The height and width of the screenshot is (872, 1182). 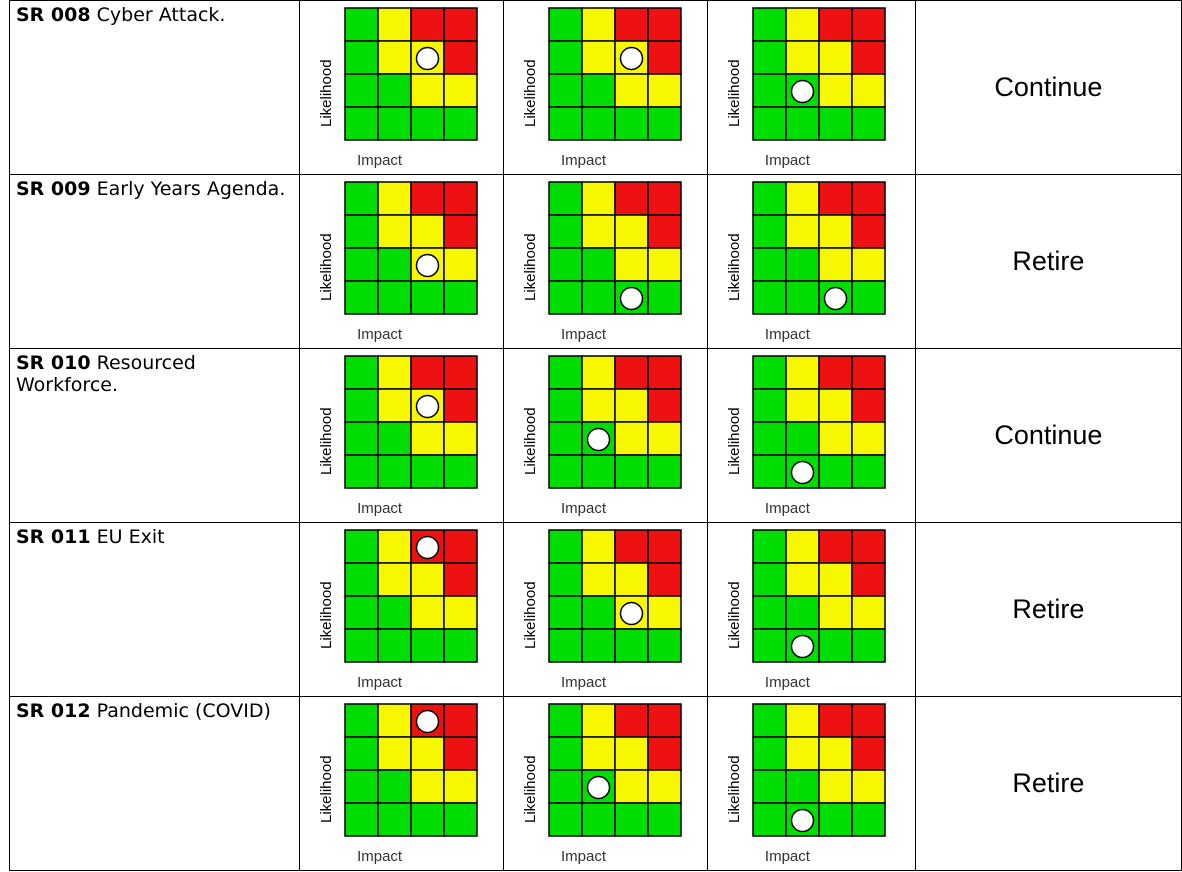 What do you see at coordinates (161, 15) in the screenshot?
I see `risk-title: Cyber Attack.` at bounding box center [161, 15].